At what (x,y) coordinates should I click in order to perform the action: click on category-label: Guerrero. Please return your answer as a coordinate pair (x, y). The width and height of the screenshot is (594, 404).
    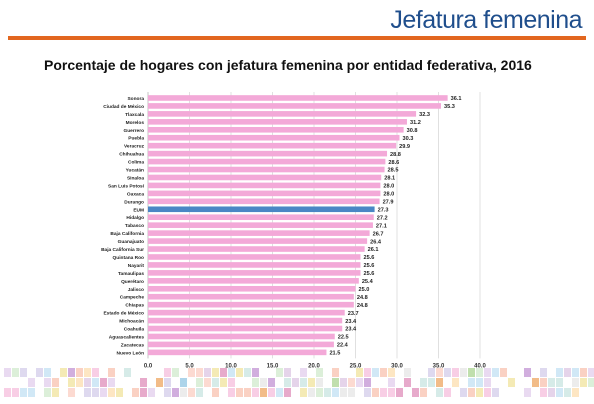
    Looking at the image, I should click on (133, 131).